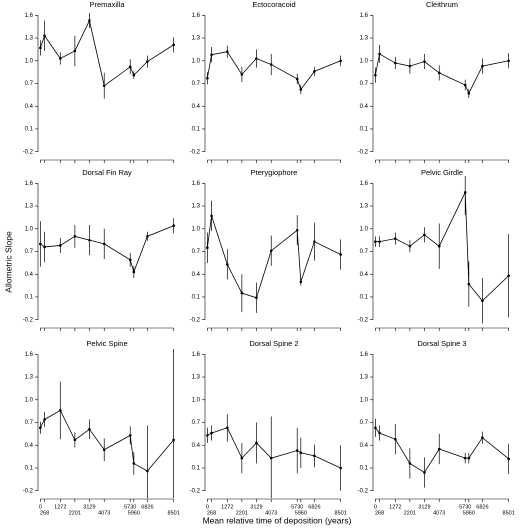 The image size is (520, 529). Describe the element at coordinates (211, 513) in the screenshot. I see `x-tick-label: 268` at that location.